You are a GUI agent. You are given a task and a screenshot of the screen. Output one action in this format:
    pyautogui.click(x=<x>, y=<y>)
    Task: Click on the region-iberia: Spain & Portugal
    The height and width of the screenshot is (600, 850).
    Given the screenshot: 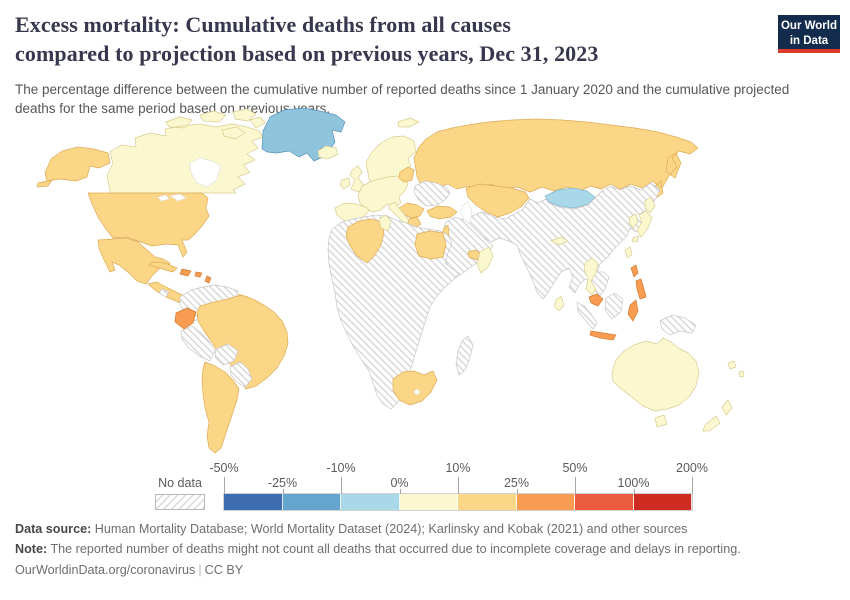 What is the action you would take?
    pyautogui.click(x=352, y=212)
    